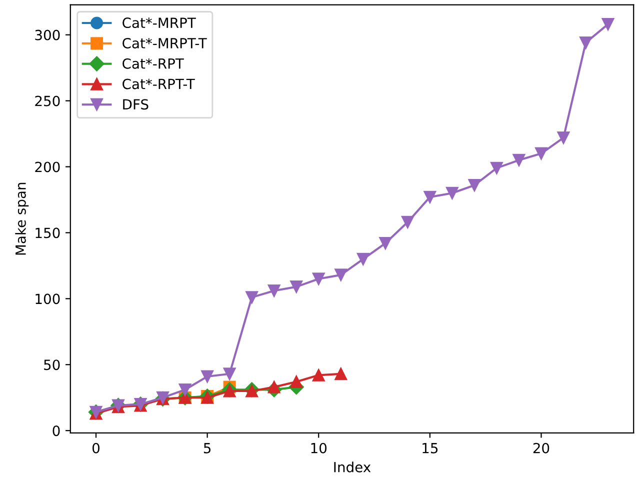 This screenshot has height=481, width=640. Describe the element at coordinates (47, 101) in the screenshot. I see `y-tick-label: 250` at that location.